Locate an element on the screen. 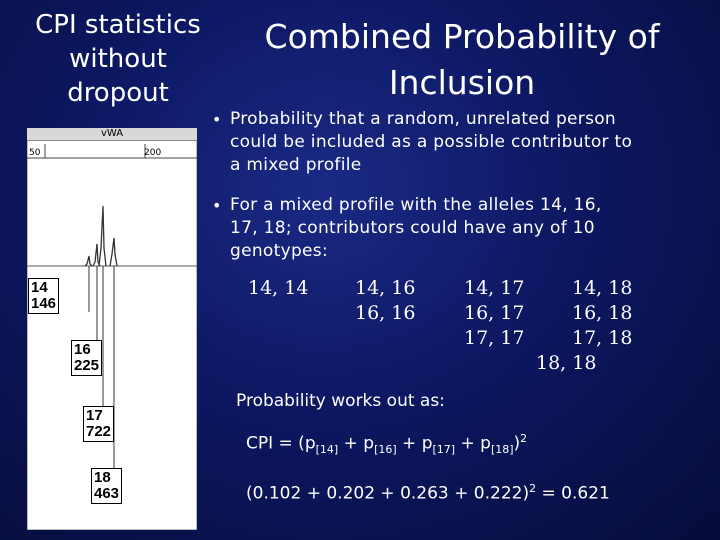 The image size is (720, 540). genotype: 14, 16 is located at coordinates (385, 288).